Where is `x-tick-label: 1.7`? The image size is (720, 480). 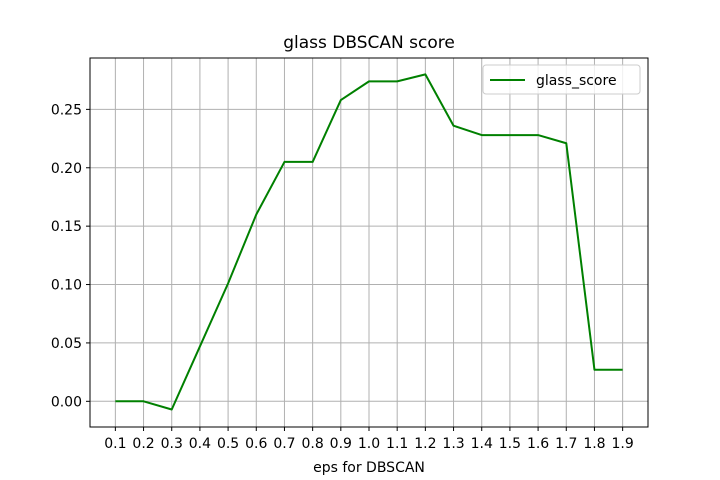 x-tick-label: 1.7 is located at coordinates (566, 444).